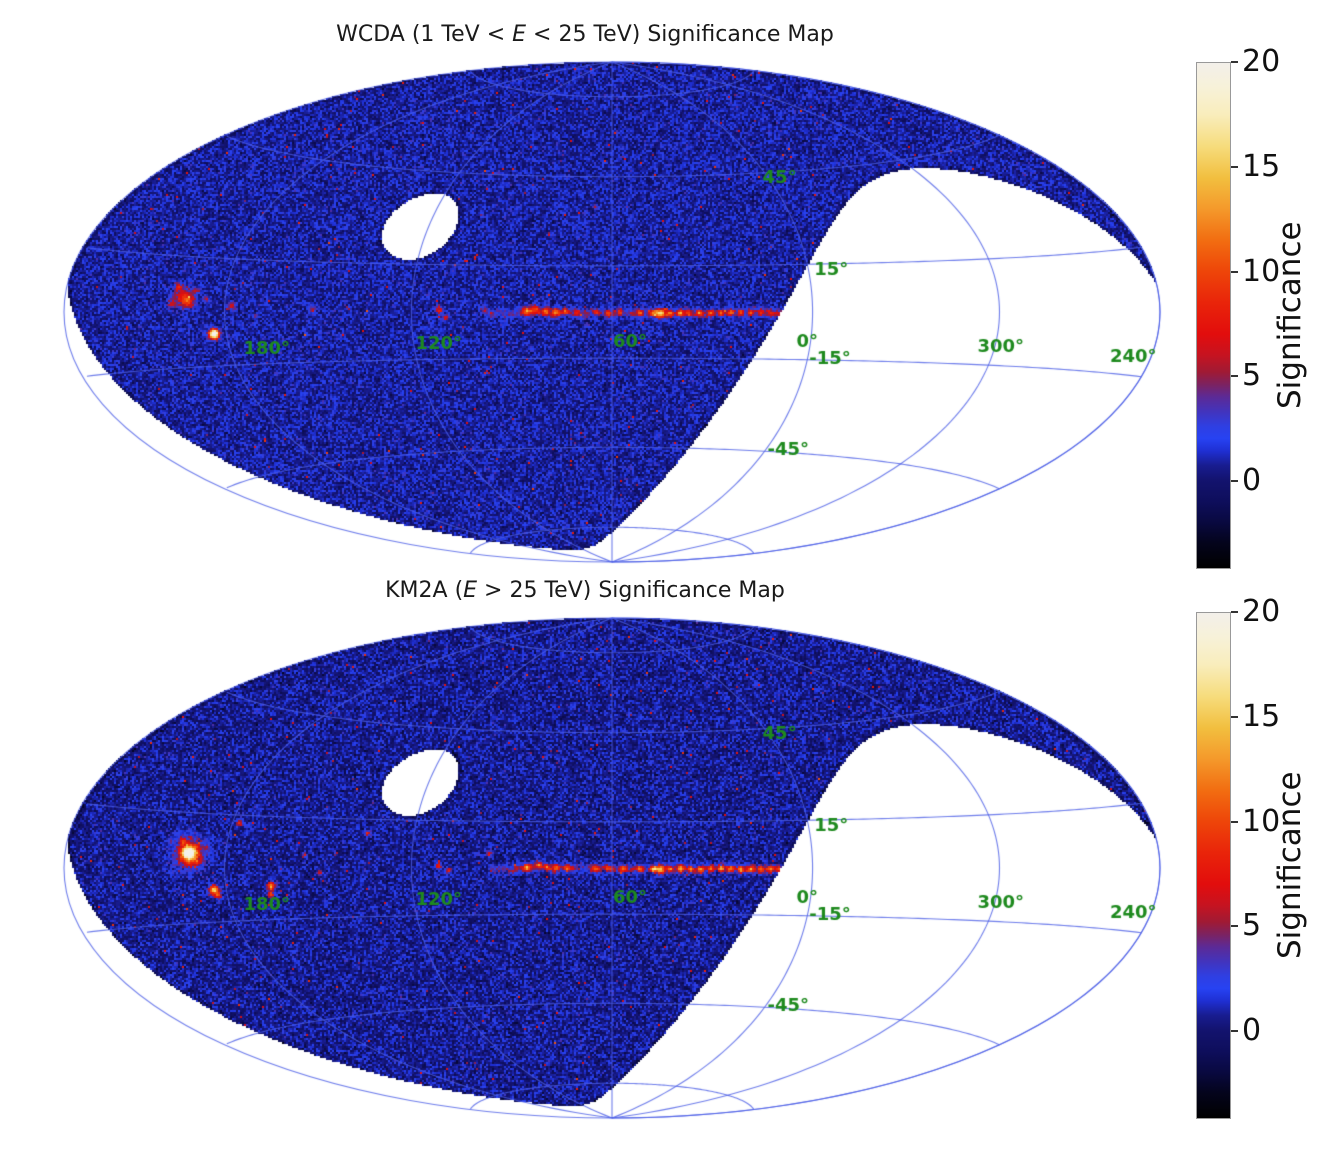  I want to click on wcda-colorbar-axis-label: Significance, so click(1290, 315).